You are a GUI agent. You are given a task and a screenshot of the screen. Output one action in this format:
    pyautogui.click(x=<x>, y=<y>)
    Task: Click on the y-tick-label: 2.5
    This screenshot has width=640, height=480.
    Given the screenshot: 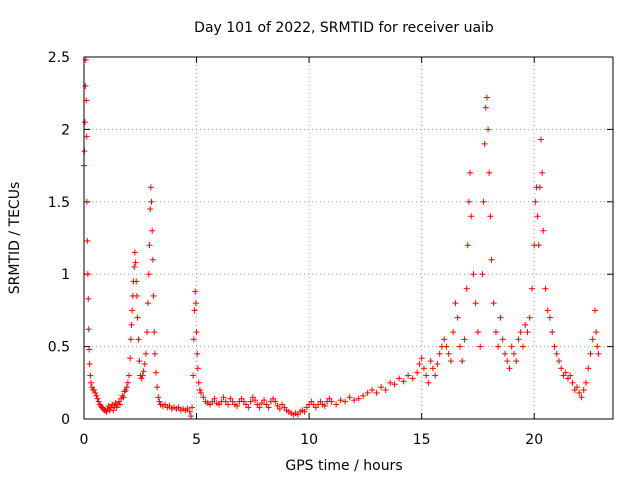 What is the action you would take?
    pyautogui.click(x=59, y=58)
    